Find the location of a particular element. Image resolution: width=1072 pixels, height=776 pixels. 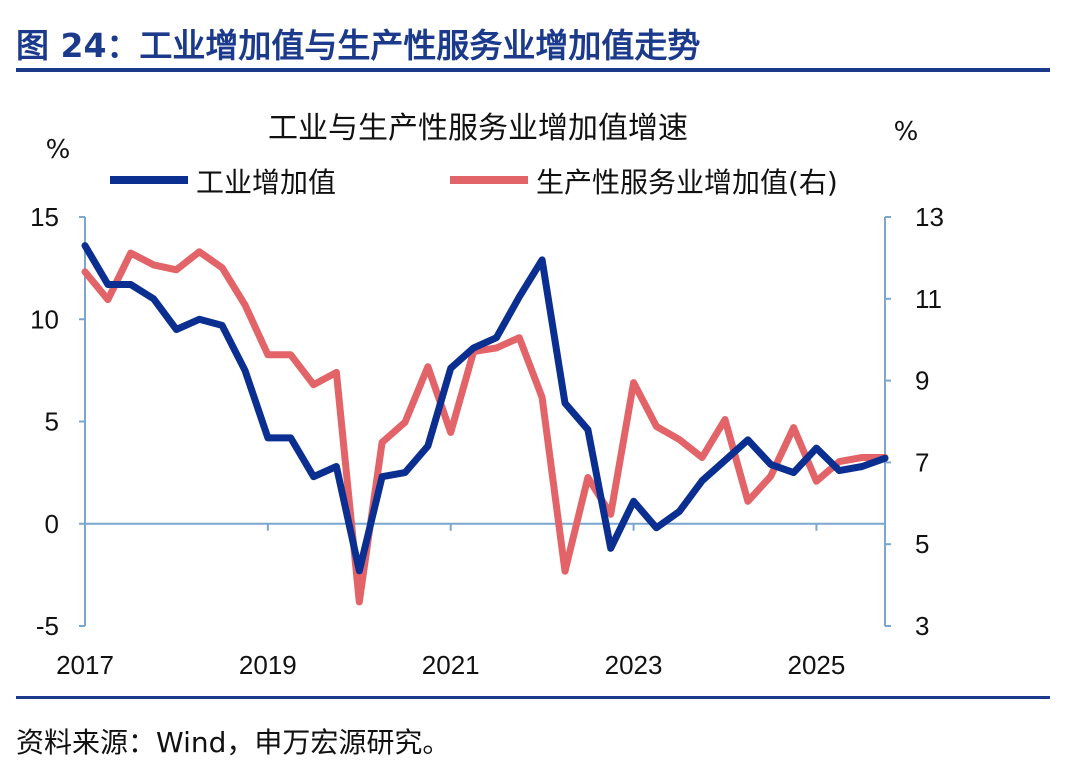

right-tick-label: 13 is located at coordinates (929, 217).